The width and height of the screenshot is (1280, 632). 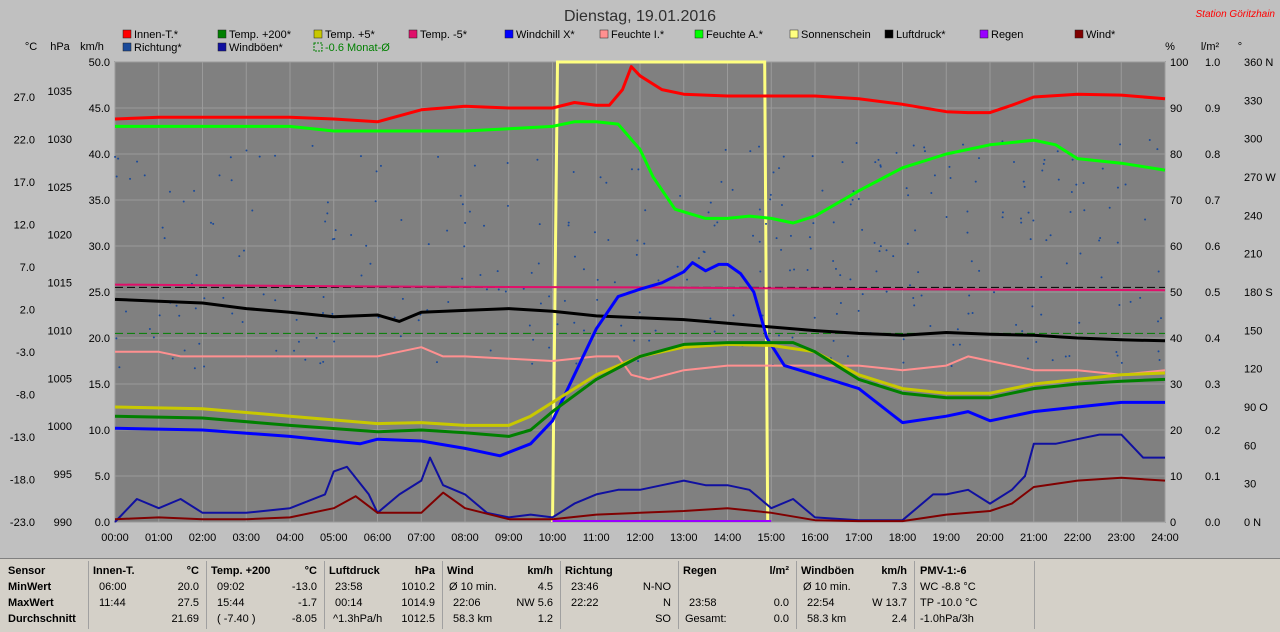 What do you see at coordinates (620, 595) in the screenshot?
I see `stats-richtung-column: Richtung 23:46 N-NO 22:22 N SO` at bounding box center [620, 595].